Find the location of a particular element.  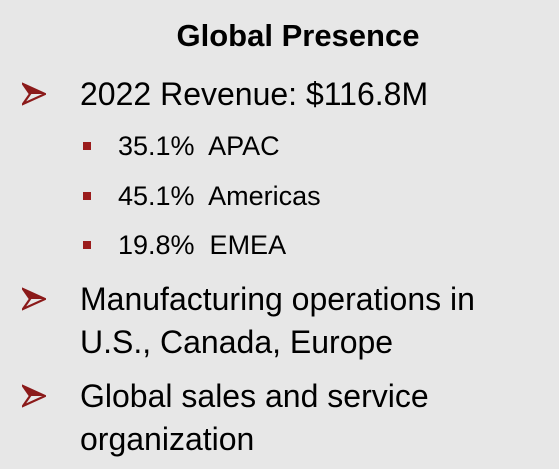

bullet-text: 2022 Revenue: $116.8M is located at coordinates (254, 94).